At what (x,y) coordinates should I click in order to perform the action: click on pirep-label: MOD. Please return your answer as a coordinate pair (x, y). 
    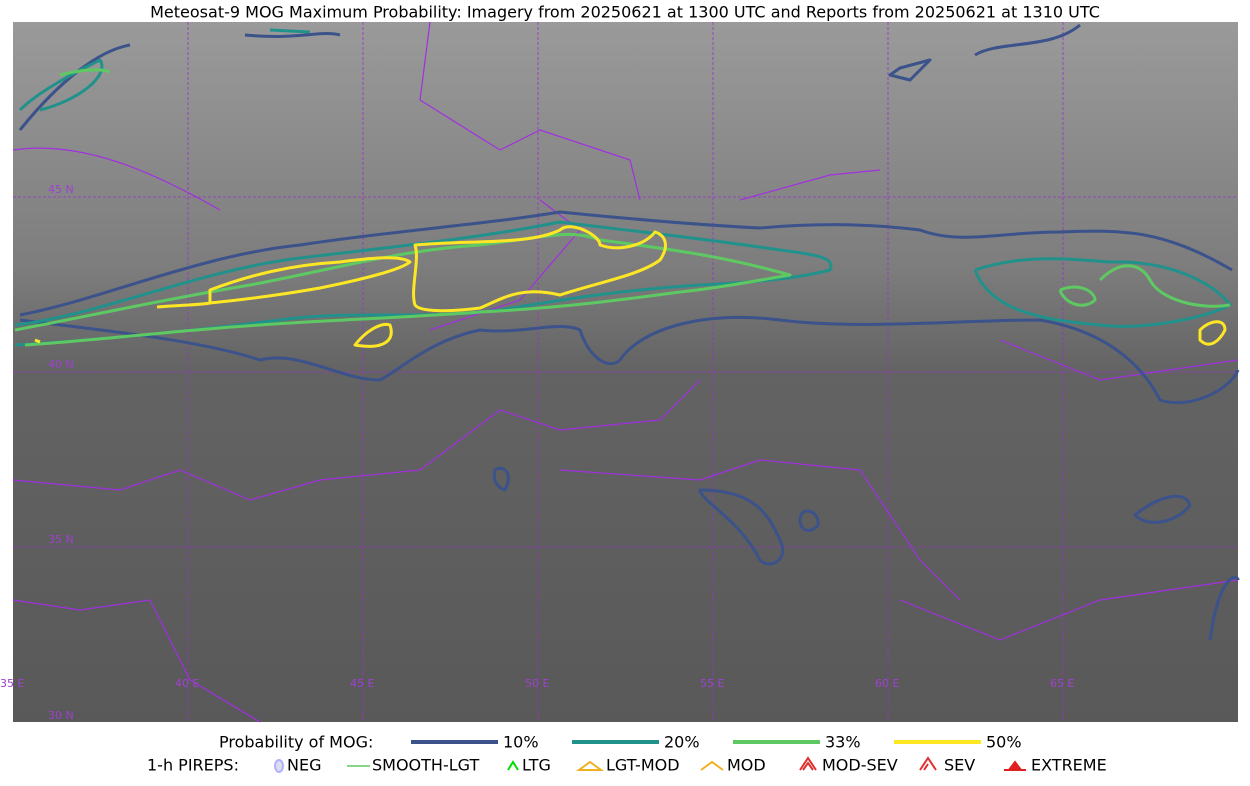
    Looking at the image, I should click on (746, 765).